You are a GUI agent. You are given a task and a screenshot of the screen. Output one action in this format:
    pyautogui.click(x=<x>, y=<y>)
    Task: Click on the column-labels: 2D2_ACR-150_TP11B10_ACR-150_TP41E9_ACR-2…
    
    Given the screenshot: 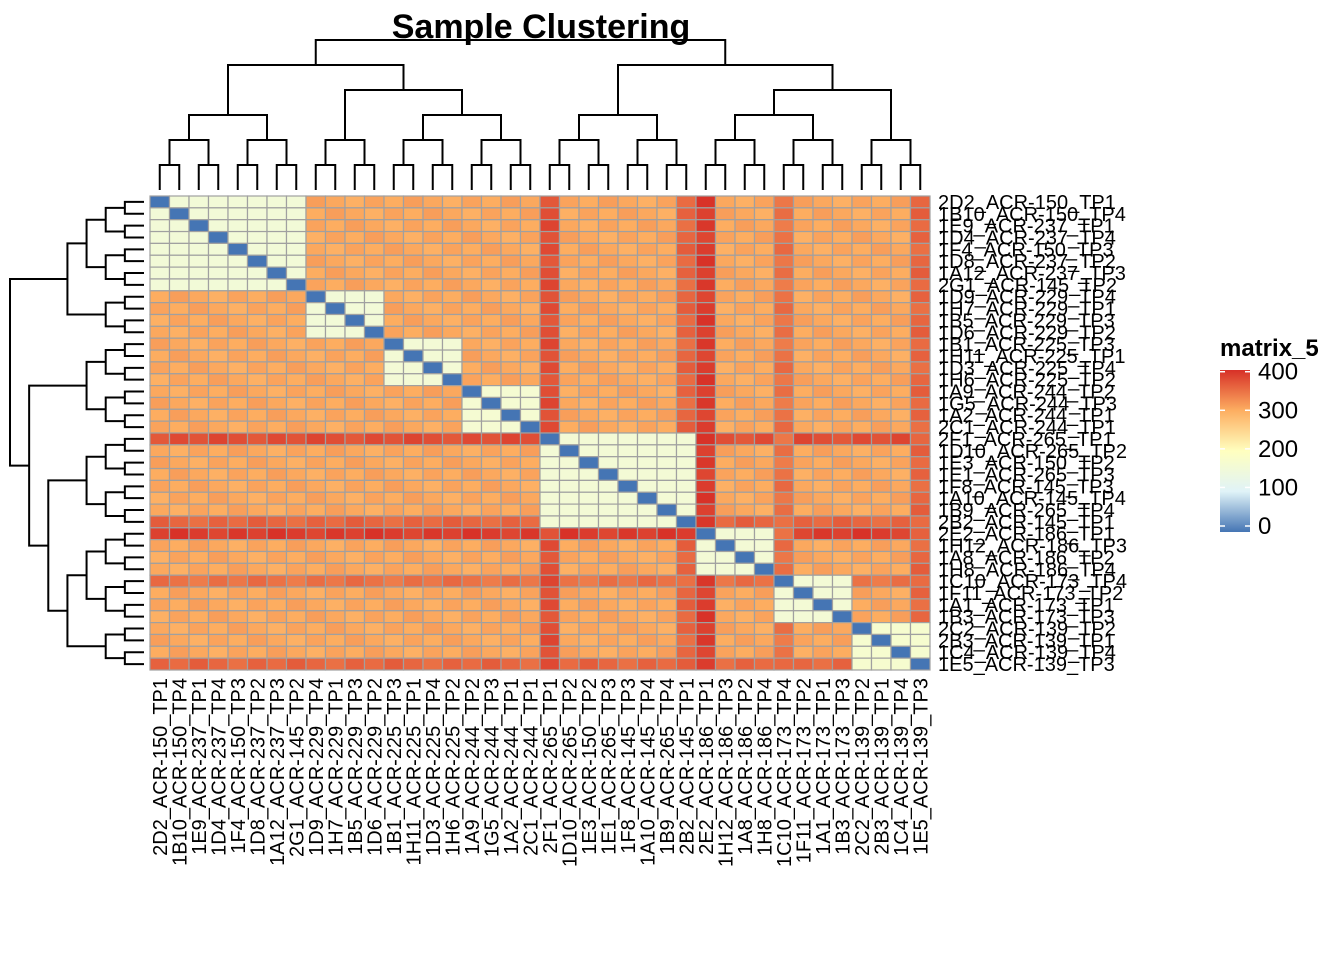 What is the action you would take?
    pyautogui.click(x=541, y=772)
    